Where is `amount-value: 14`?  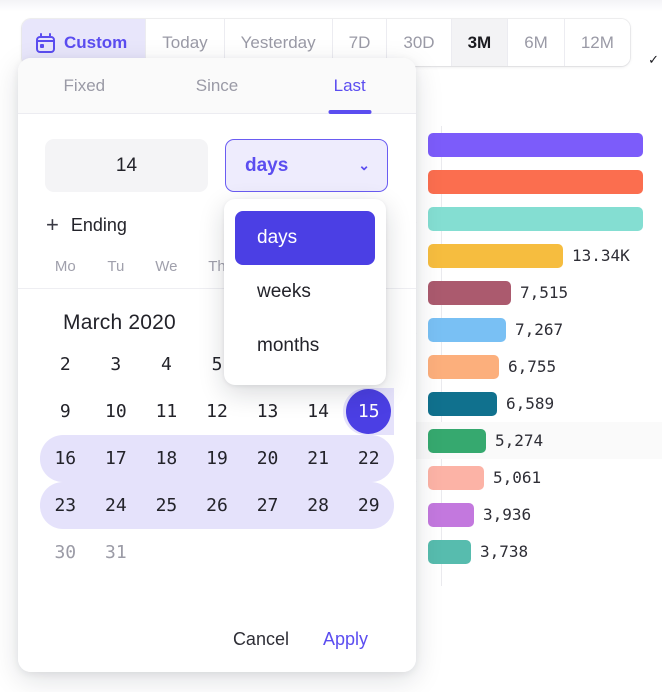
amount-value: 14 is located at coordinates (126, 165).